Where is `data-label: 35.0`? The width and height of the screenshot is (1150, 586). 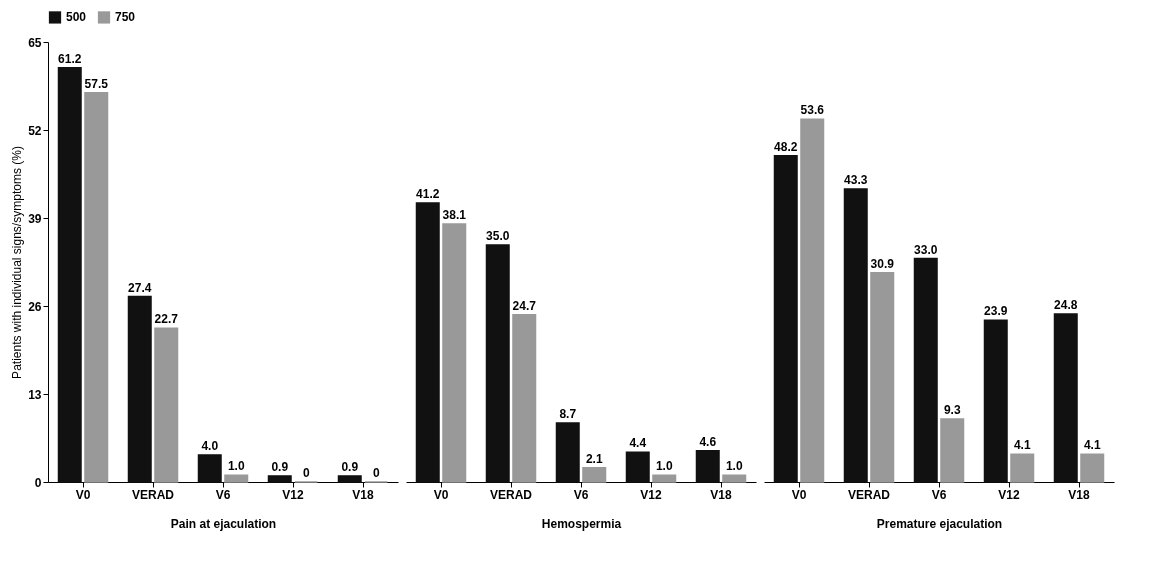 data-label: 35.0 is located at coordinates (498, 236).